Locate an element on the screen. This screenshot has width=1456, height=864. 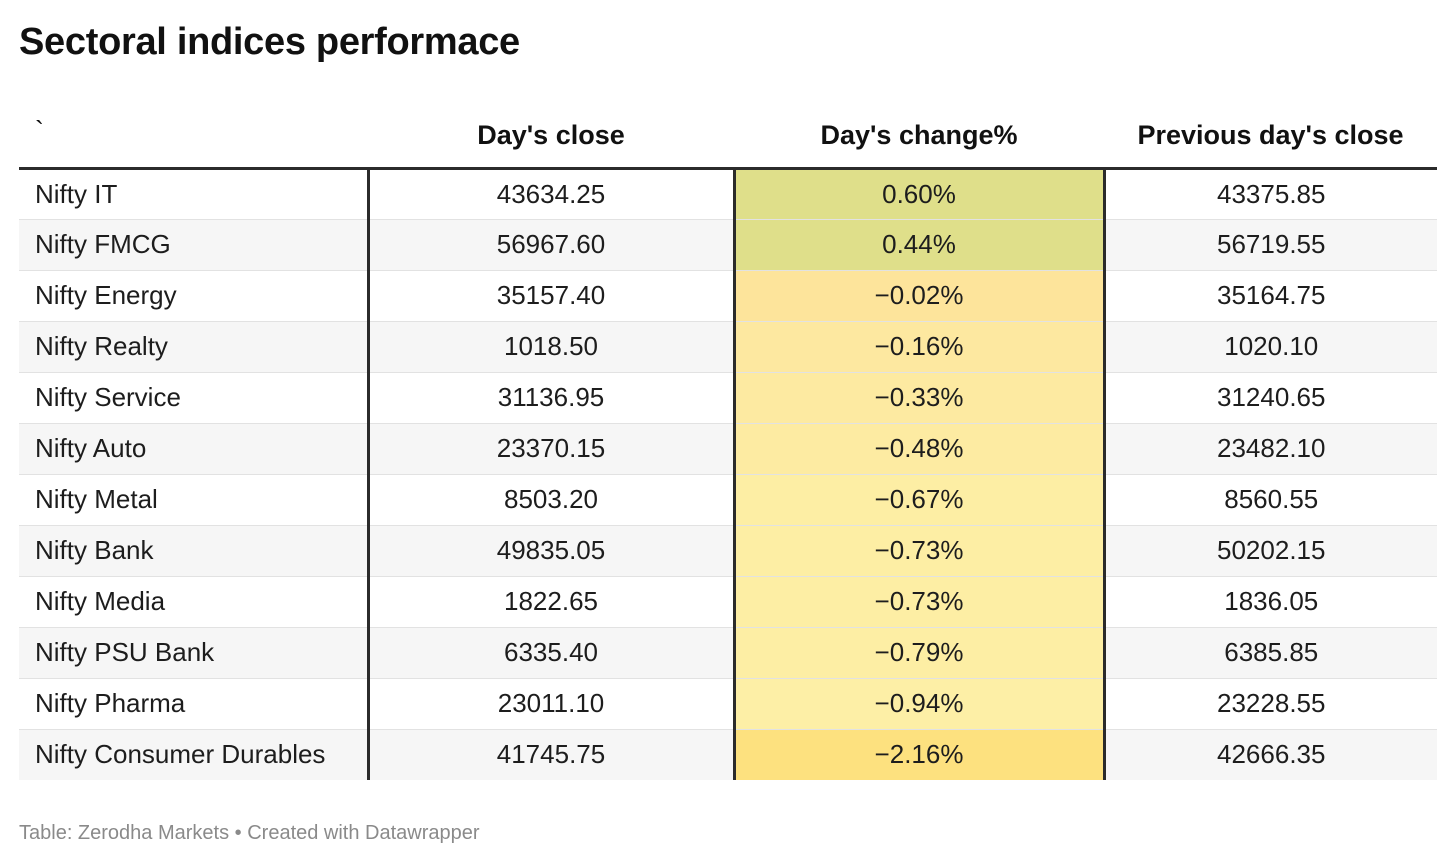
days-change-cell: −2.16% is located at coordinates (920, 754).